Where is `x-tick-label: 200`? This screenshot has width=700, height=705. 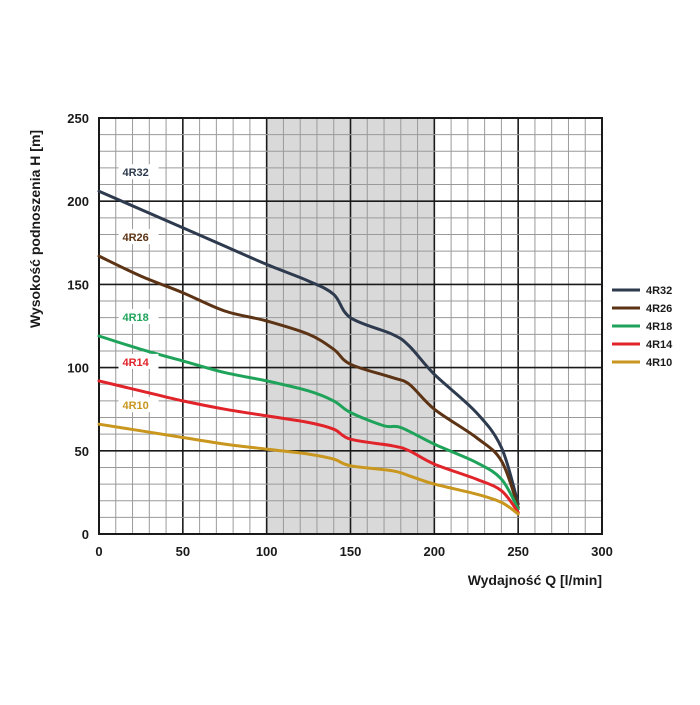 x-tick-label: 200 is located at coordinates (434, 551).